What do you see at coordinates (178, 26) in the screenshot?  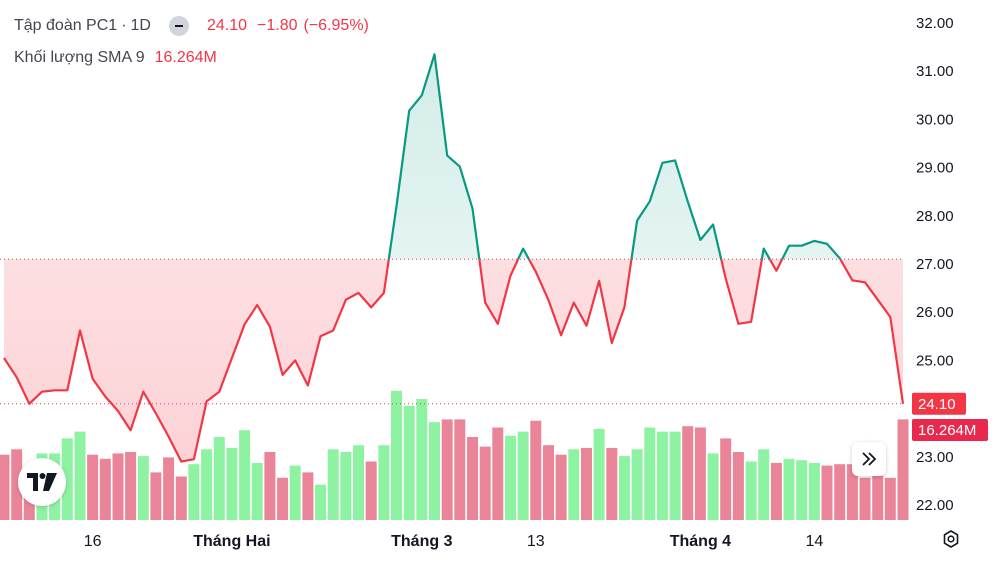 I see `minus-circle-icon` at bounding box center [178, 26].